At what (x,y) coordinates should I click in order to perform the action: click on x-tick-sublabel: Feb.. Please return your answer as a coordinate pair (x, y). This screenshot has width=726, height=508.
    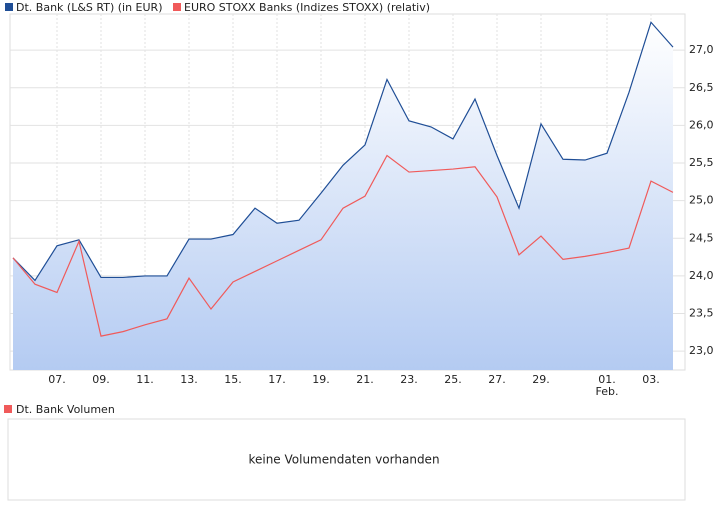
    Looking at the image, I should click on (607, 391).